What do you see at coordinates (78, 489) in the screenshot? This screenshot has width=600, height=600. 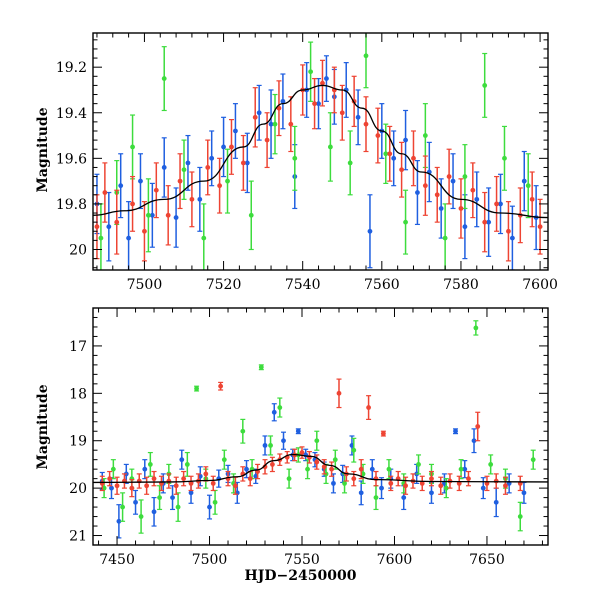 I see `bottom-y-tick-label-3: 20` at bounding box center [78, 489].